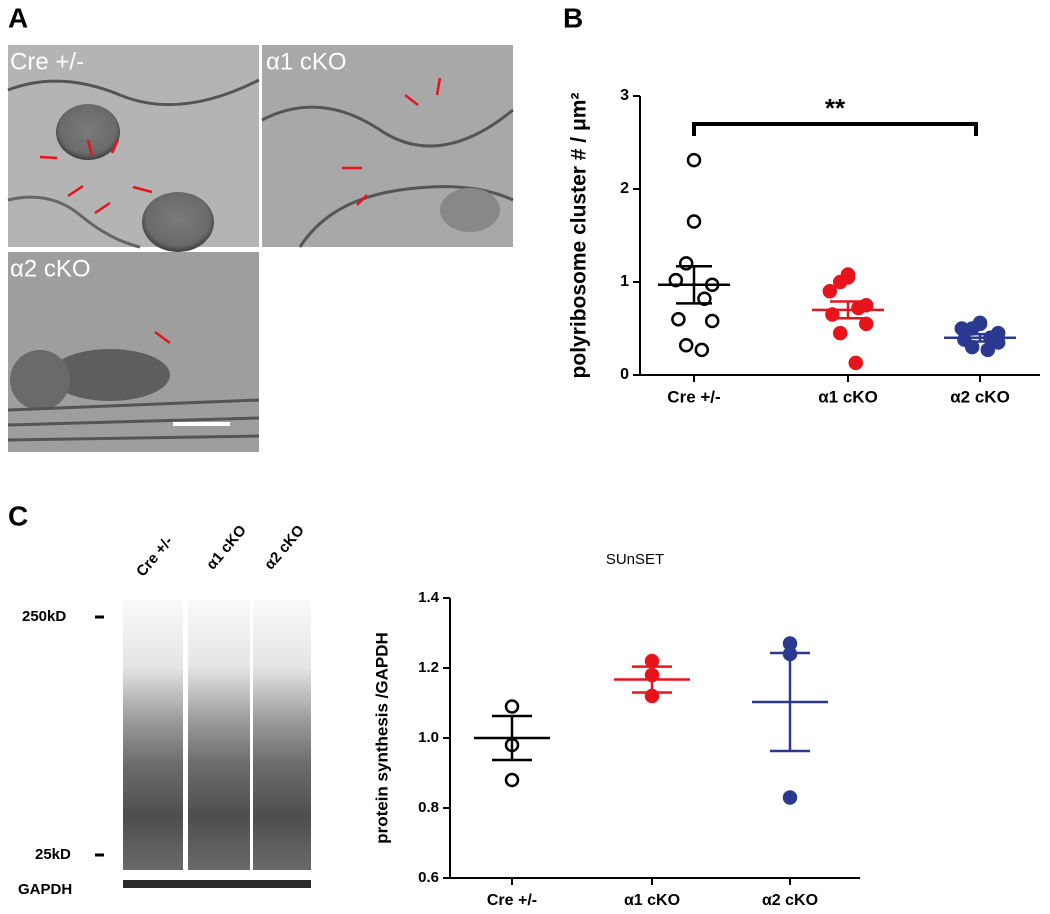 This screenshot has height=914, width=1050. What do you see at coordinates (428, 667) in the screenshot?
I see `y-tick-label: 1.2` at bounding box center [428, 667].